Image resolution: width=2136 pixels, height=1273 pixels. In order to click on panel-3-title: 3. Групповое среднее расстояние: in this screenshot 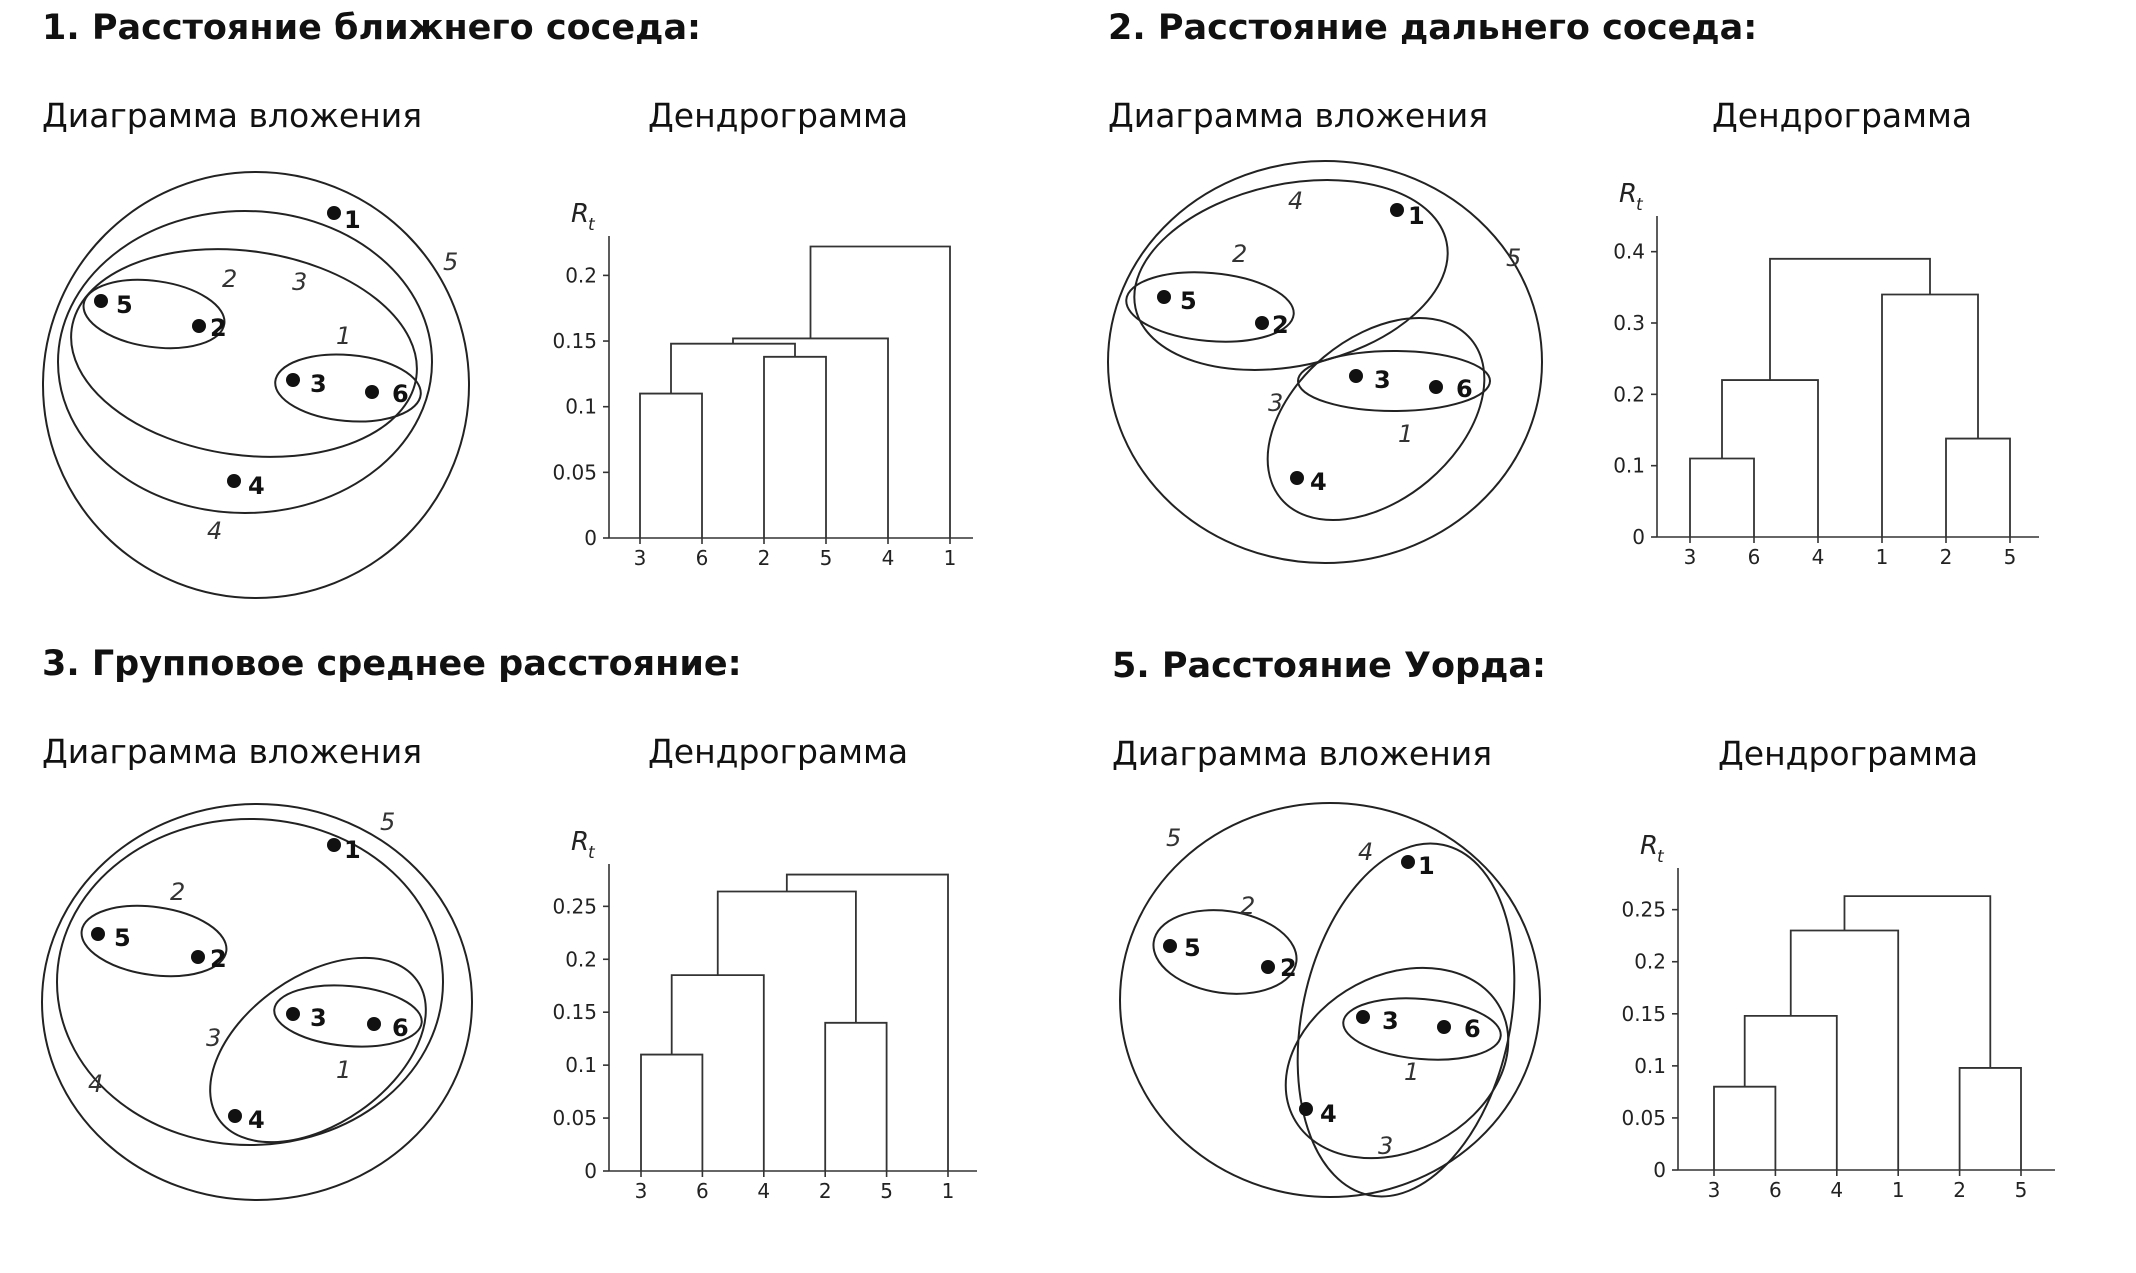, I will do `click(392, 664)`.